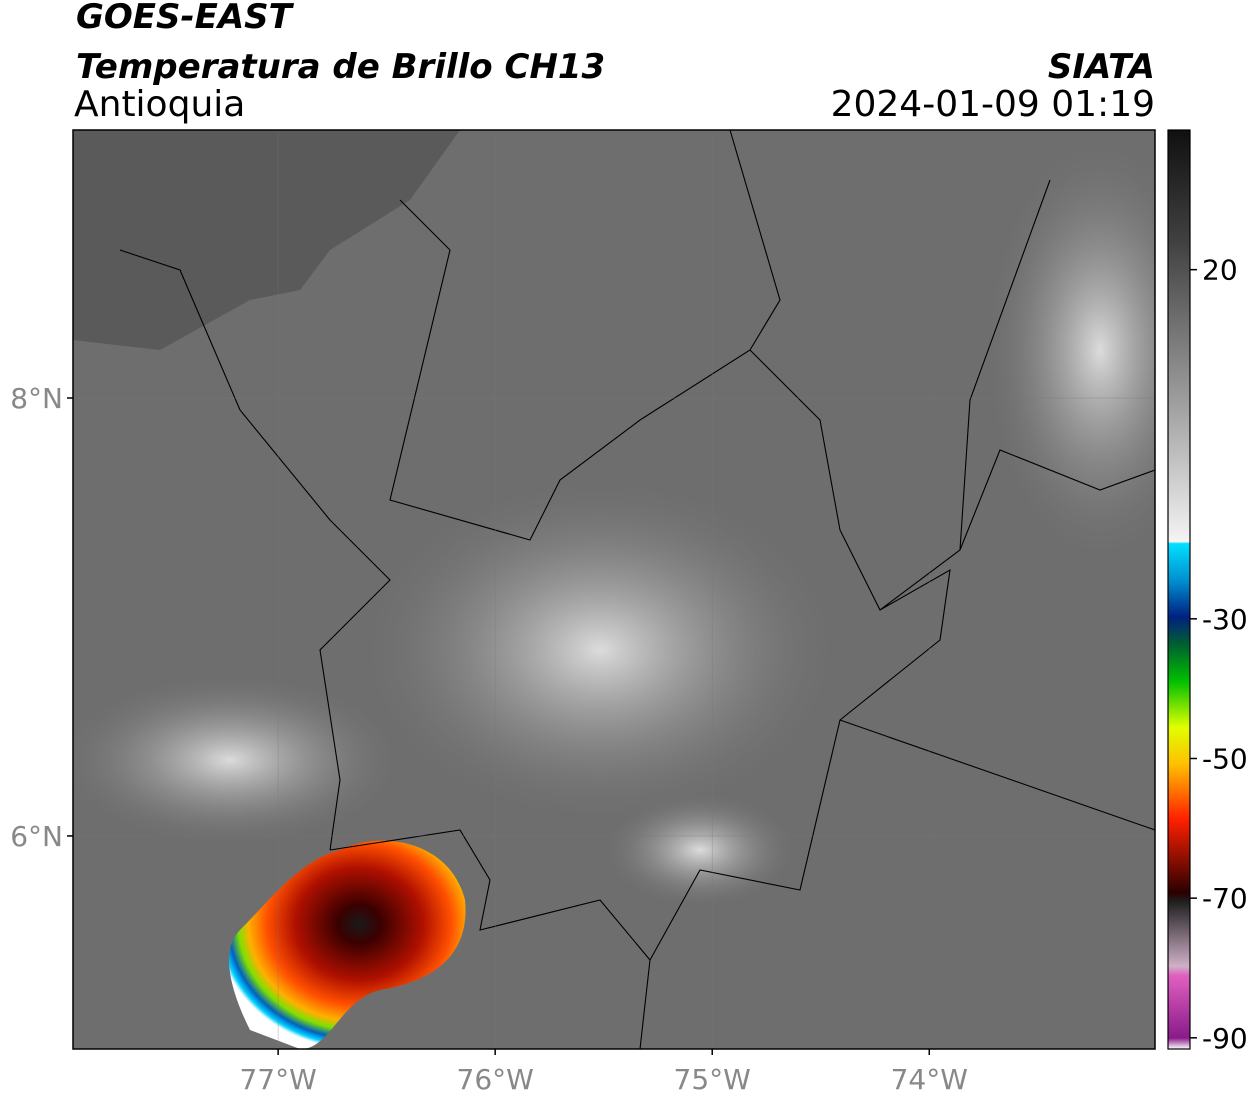  What do you see at coordinates (1225, 619) in the screenshot?
I see `colorbar-label: -30` at bounding box center [1225, 619].